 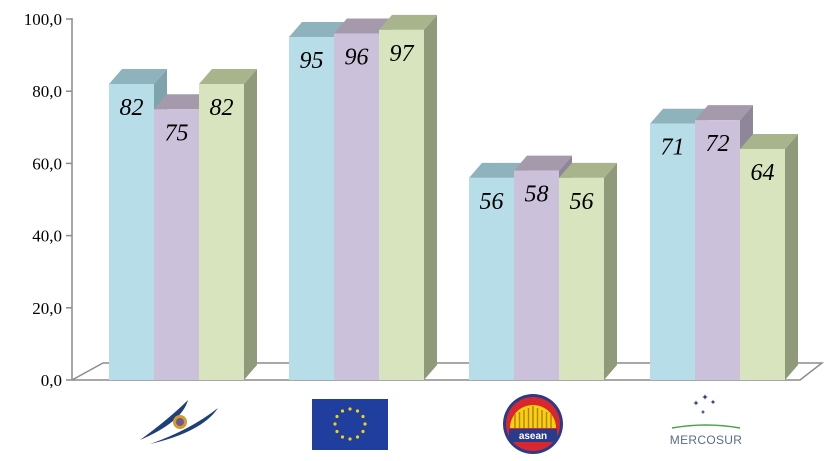 I want to click on mercosur-logo-icon: MERCOSUR, so click(x=706, y=420).